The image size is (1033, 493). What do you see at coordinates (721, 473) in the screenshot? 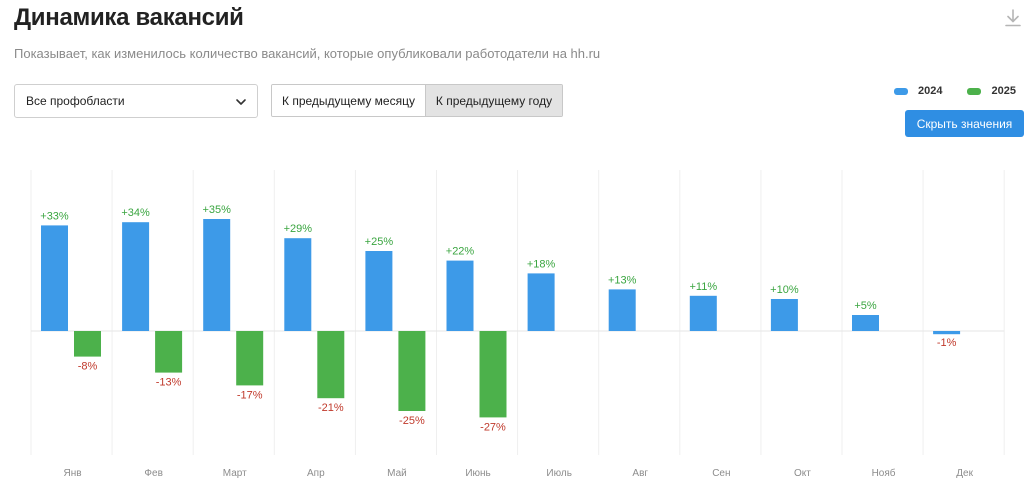
I see `x-tick-label: Сен` at bounding box center [721, 473].